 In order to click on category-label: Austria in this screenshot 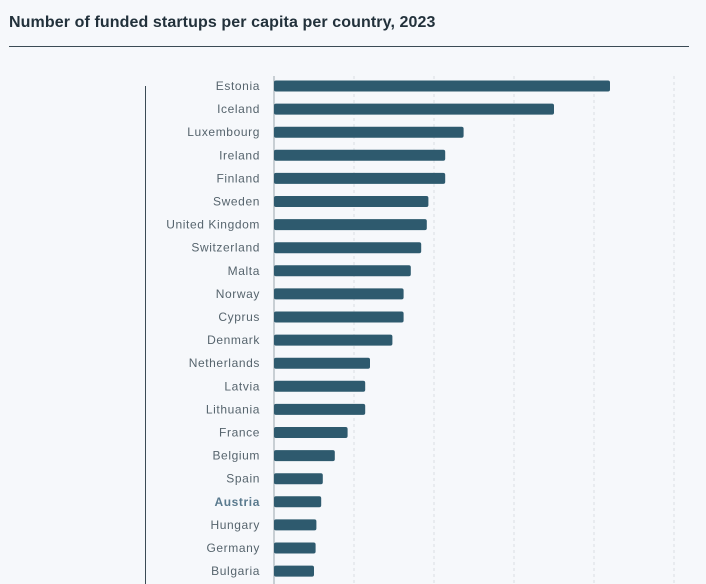, I will do `click(237, 502)`.